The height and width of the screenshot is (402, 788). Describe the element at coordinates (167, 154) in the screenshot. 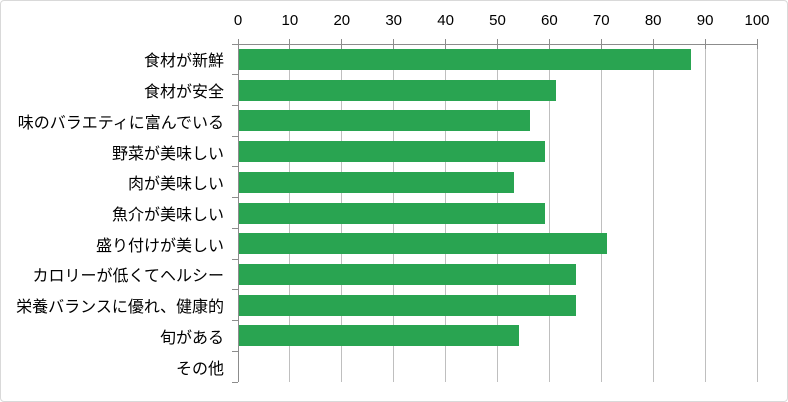

I see `category-label: 野菜が美味しい` at that location.